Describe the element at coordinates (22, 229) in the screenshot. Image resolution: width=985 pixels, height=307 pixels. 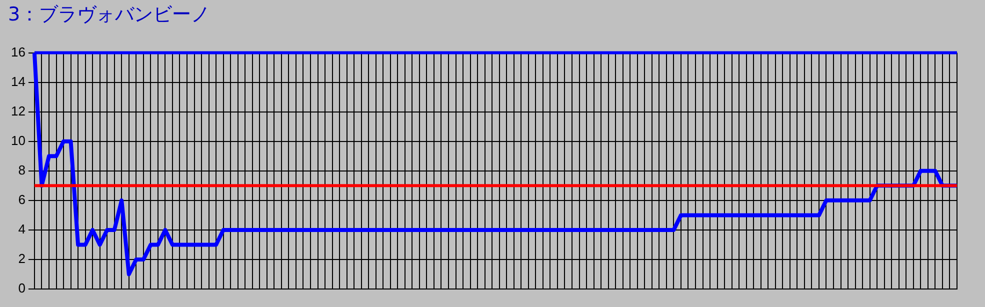
I see `y-tick-label: 4` at that location.